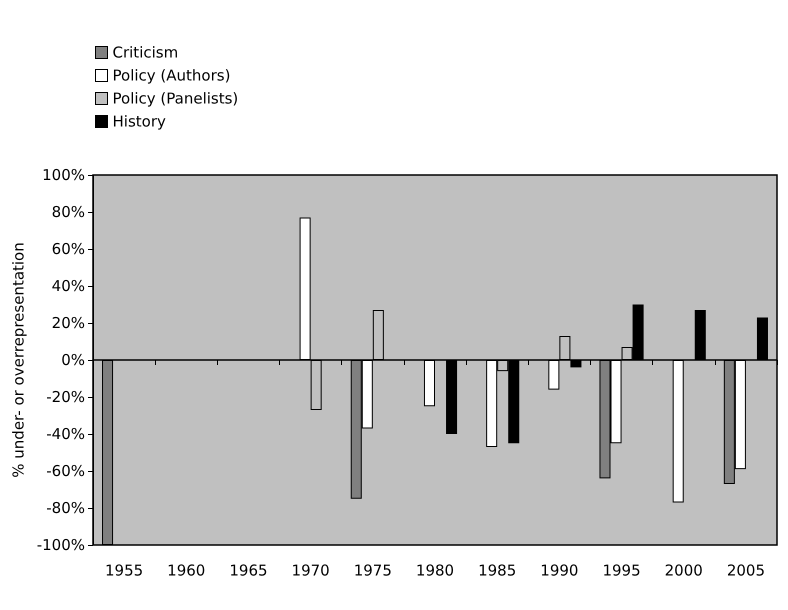 This screenshot has width=788, height=610. I want to click on y-tick-label: -80%, so click(65, 508).